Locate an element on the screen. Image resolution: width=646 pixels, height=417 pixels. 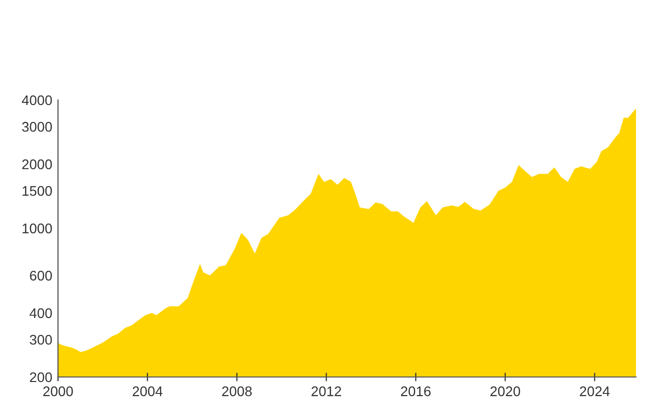
y-tick-label: 2000 is located at coordinates (37, 164).